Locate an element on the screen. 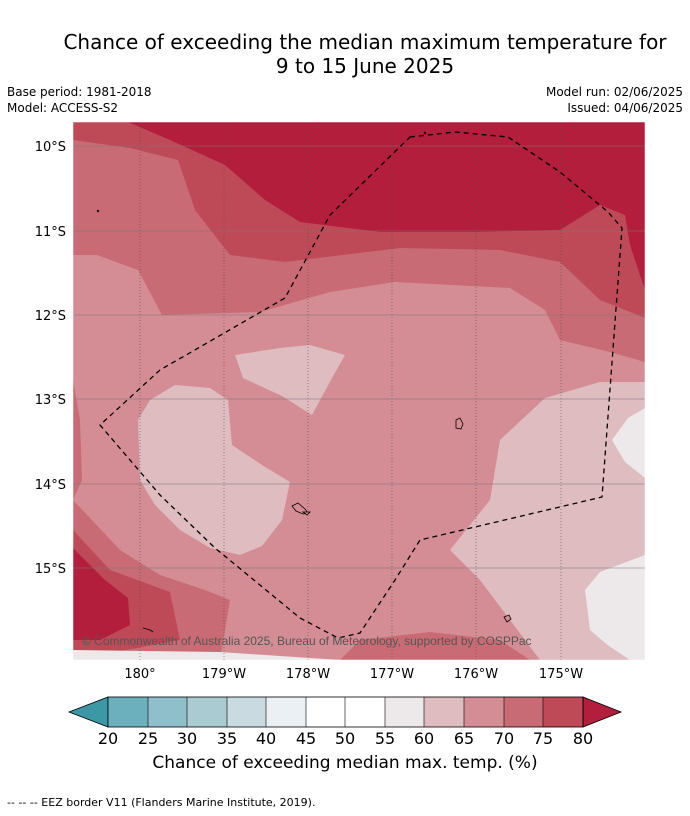 The height and width of the screenshot is (816, 690). colorbar-tick: 60 is located at coordinates (424, 738).